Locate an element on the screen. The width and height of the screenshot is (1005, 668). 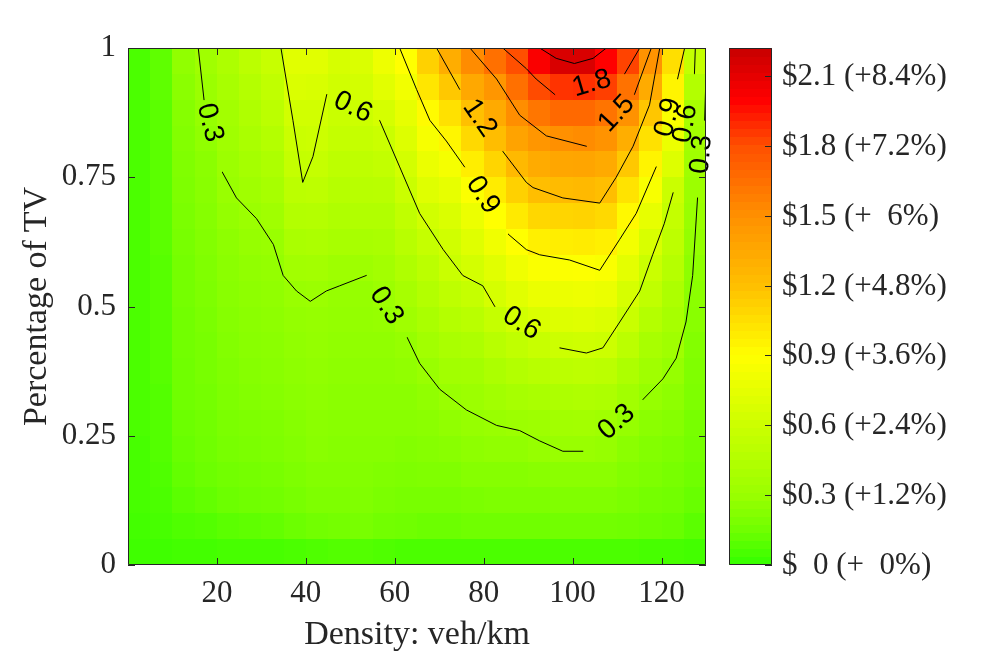
text: 0.9 is located at coordinates (484, 194).